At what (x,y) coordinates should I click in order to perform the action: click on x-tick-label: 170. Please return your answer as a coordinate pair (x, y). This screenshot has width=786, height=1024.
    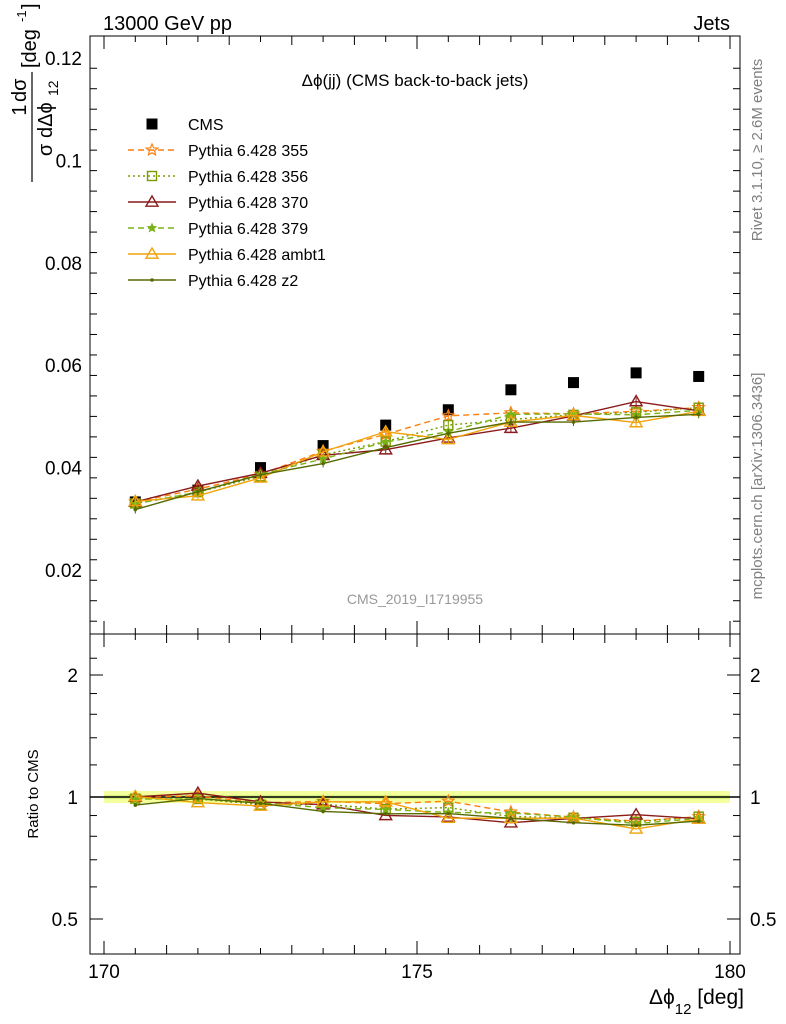
    Looking at the image, I should click on (104, 972).